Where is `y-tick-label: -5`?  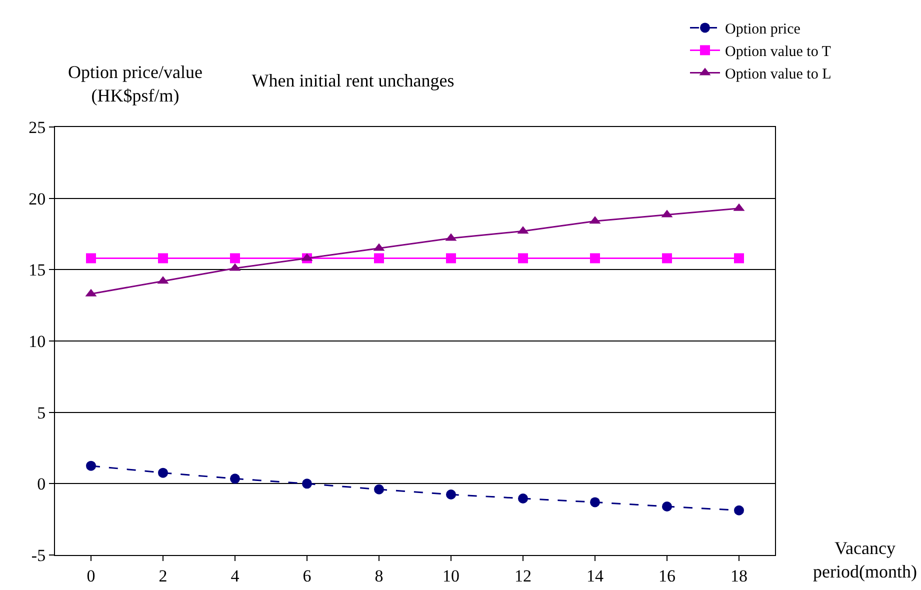
y-tick-label: -5 is located at coordinates (38, 555).